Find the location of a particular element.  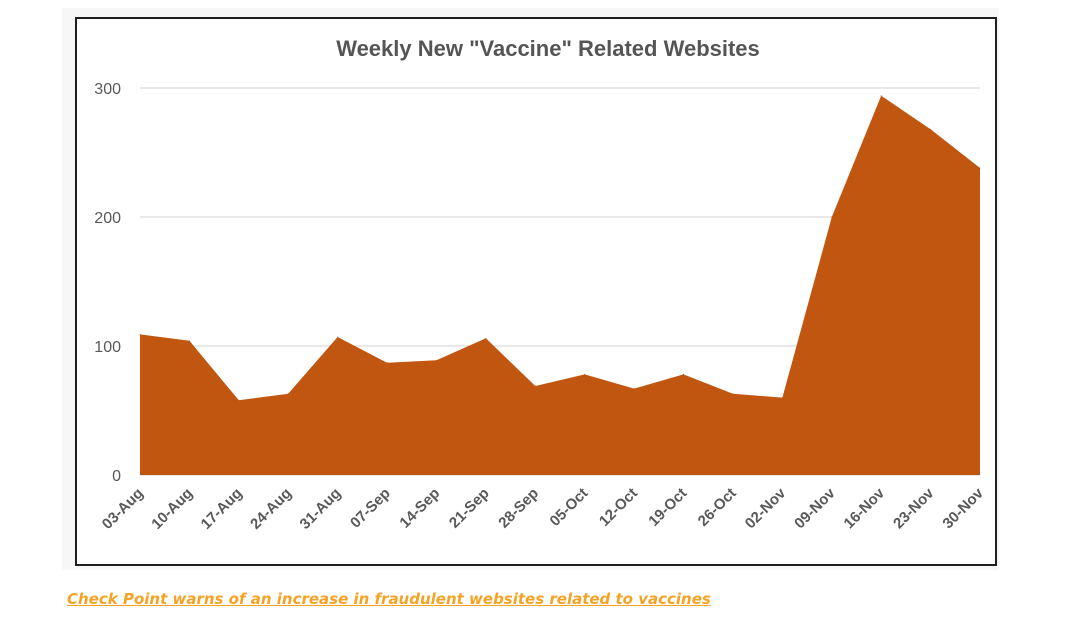

x-tick-label: 19-Oct is located at coordinates (667, 507).